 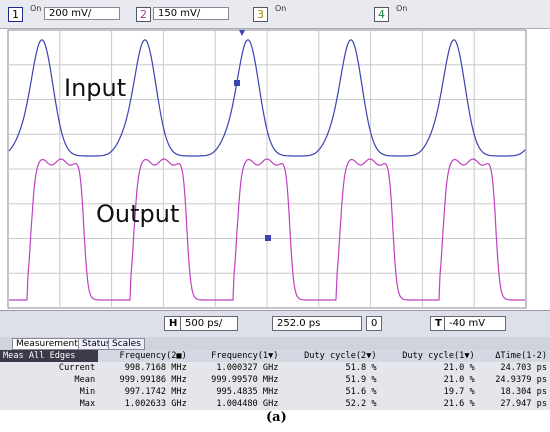 I want to click on table-cell: 997.1742 MHz, so click(x=155, y=392).